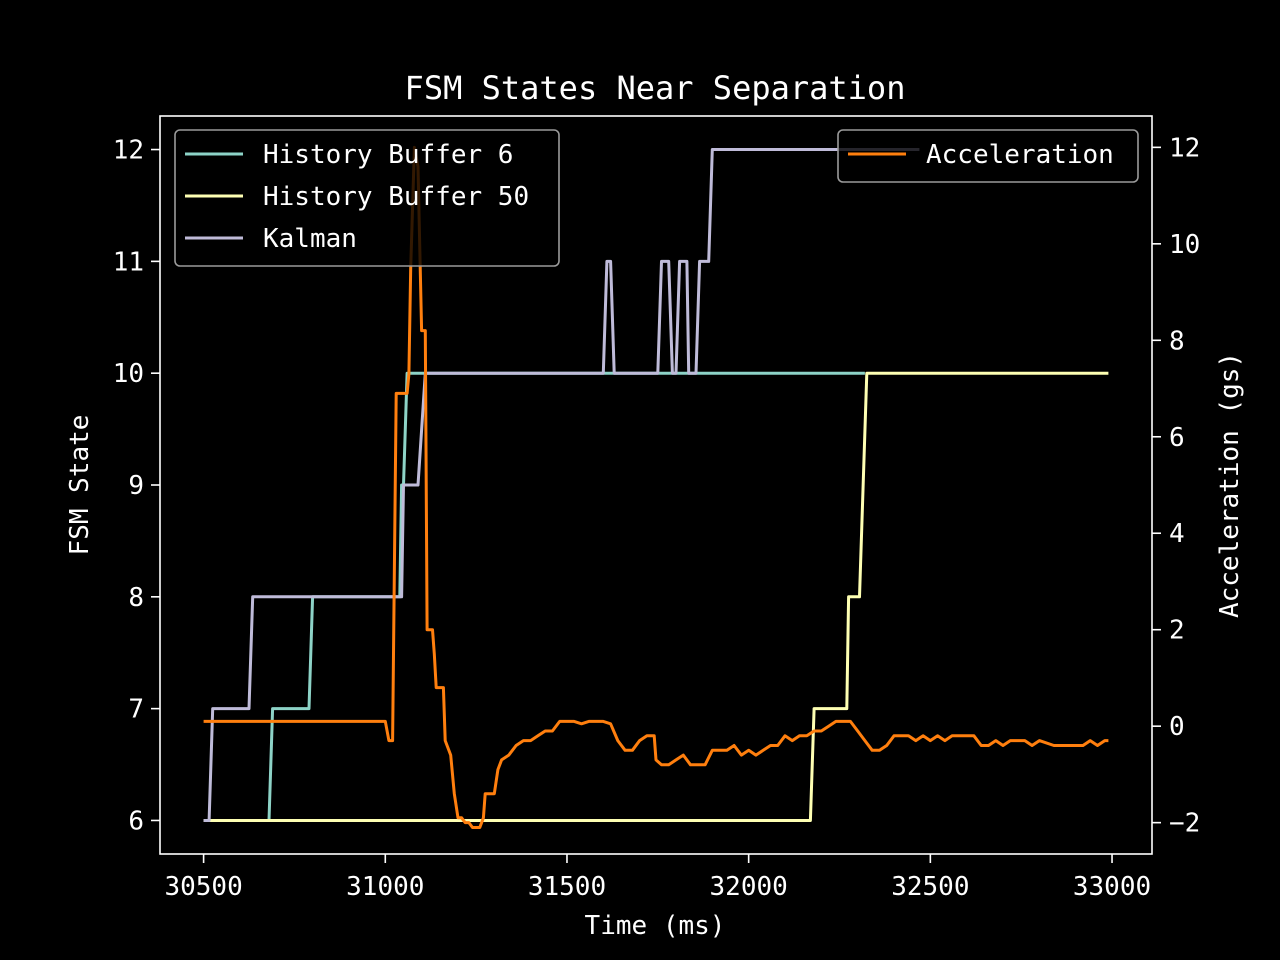  I want to click on left-y-tick-label: 9, so click(136, 486).